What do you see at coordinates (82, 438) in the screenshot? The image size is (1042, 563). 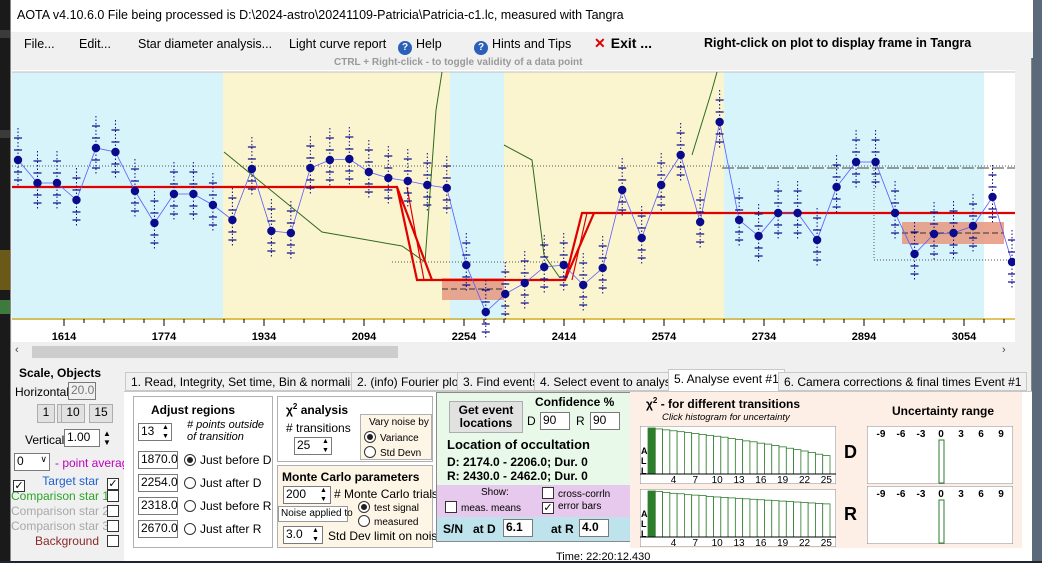 I see `vertical-scale-input: 1.00` at bounding box center [82, 438].